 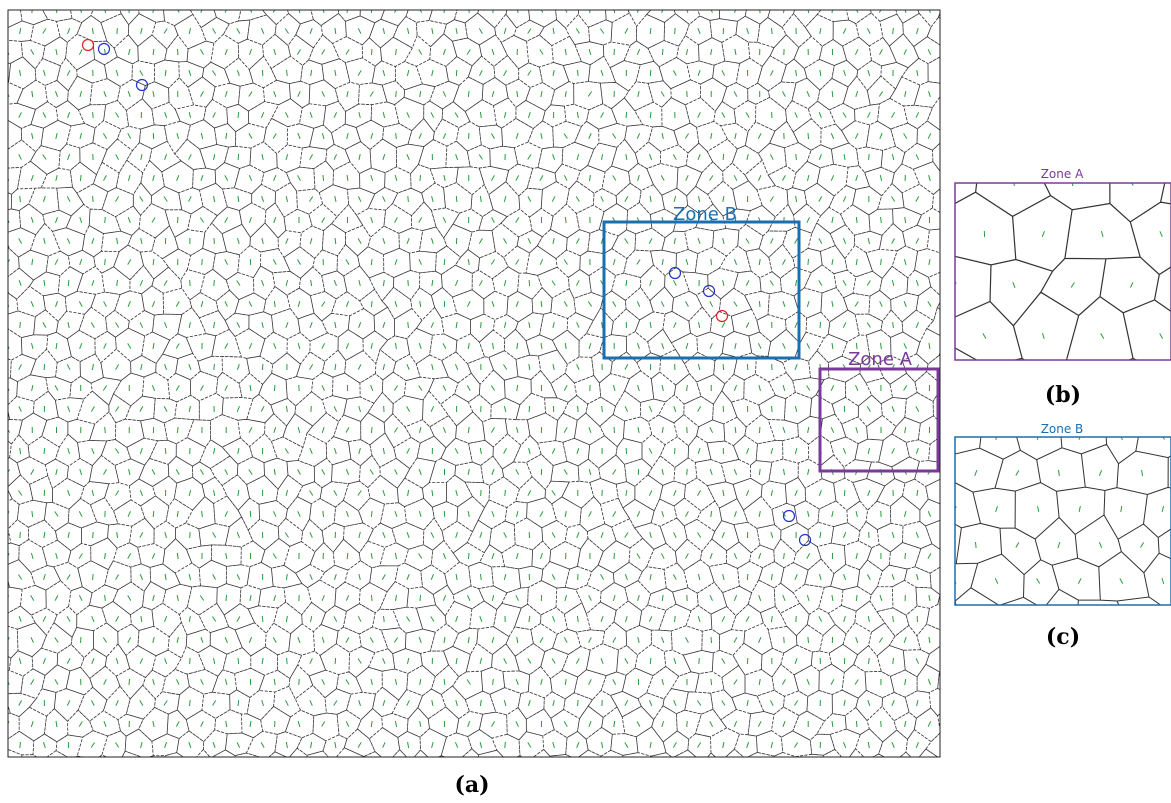 I want to click on zone-b-label: Zone B, so click(x=705, y=214).